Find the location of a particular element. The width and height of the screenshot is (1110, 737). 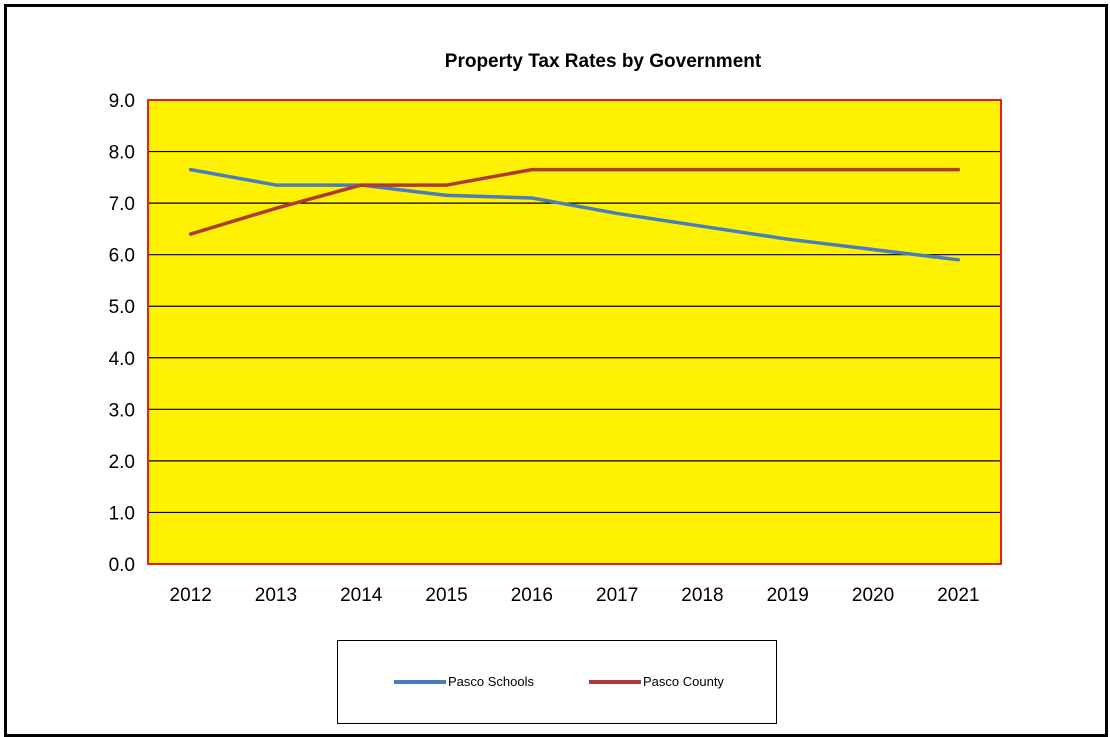

x-tick-label: 2016 is located at coordinates (532, 595).